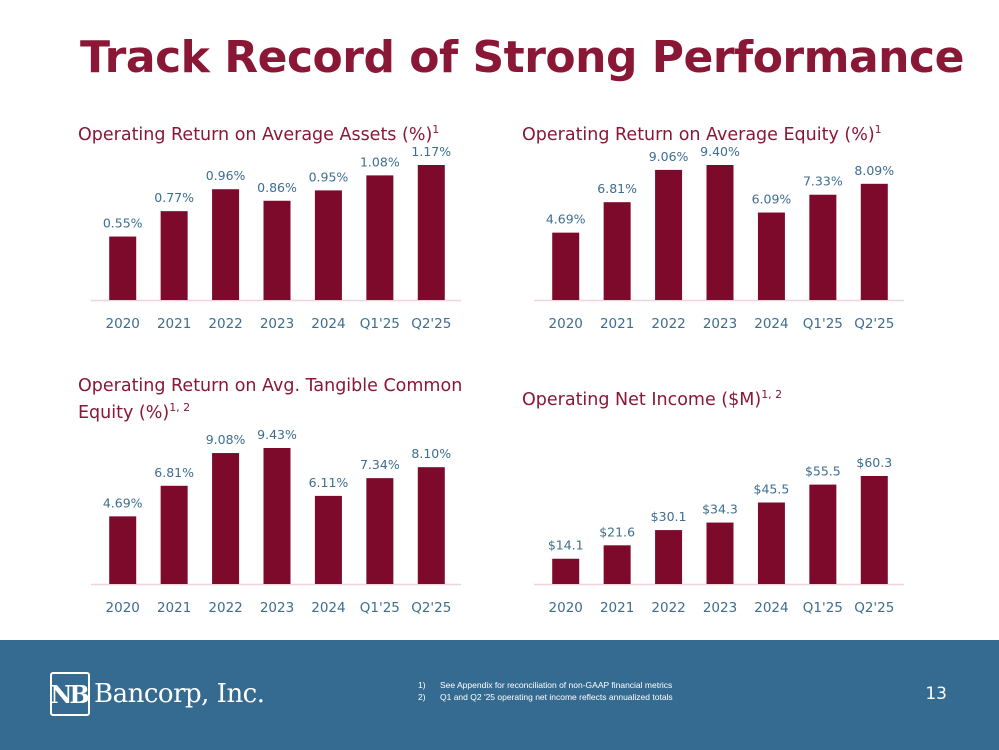 This screenshot has width=999, height=750. What do you see at coordinates (277, 434) in the screenshot?
I see `data-label: 9.43%` at bounding box center [277, 434].